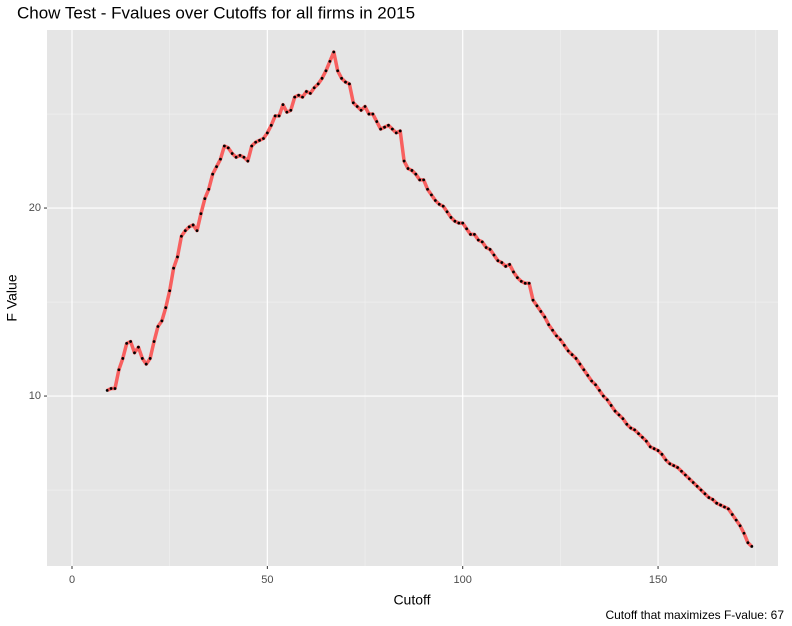  What do you see at coordinates (12, 297) in the screenshot?
I see `y-axis-label: F Value` at bounding box center [12, 297].